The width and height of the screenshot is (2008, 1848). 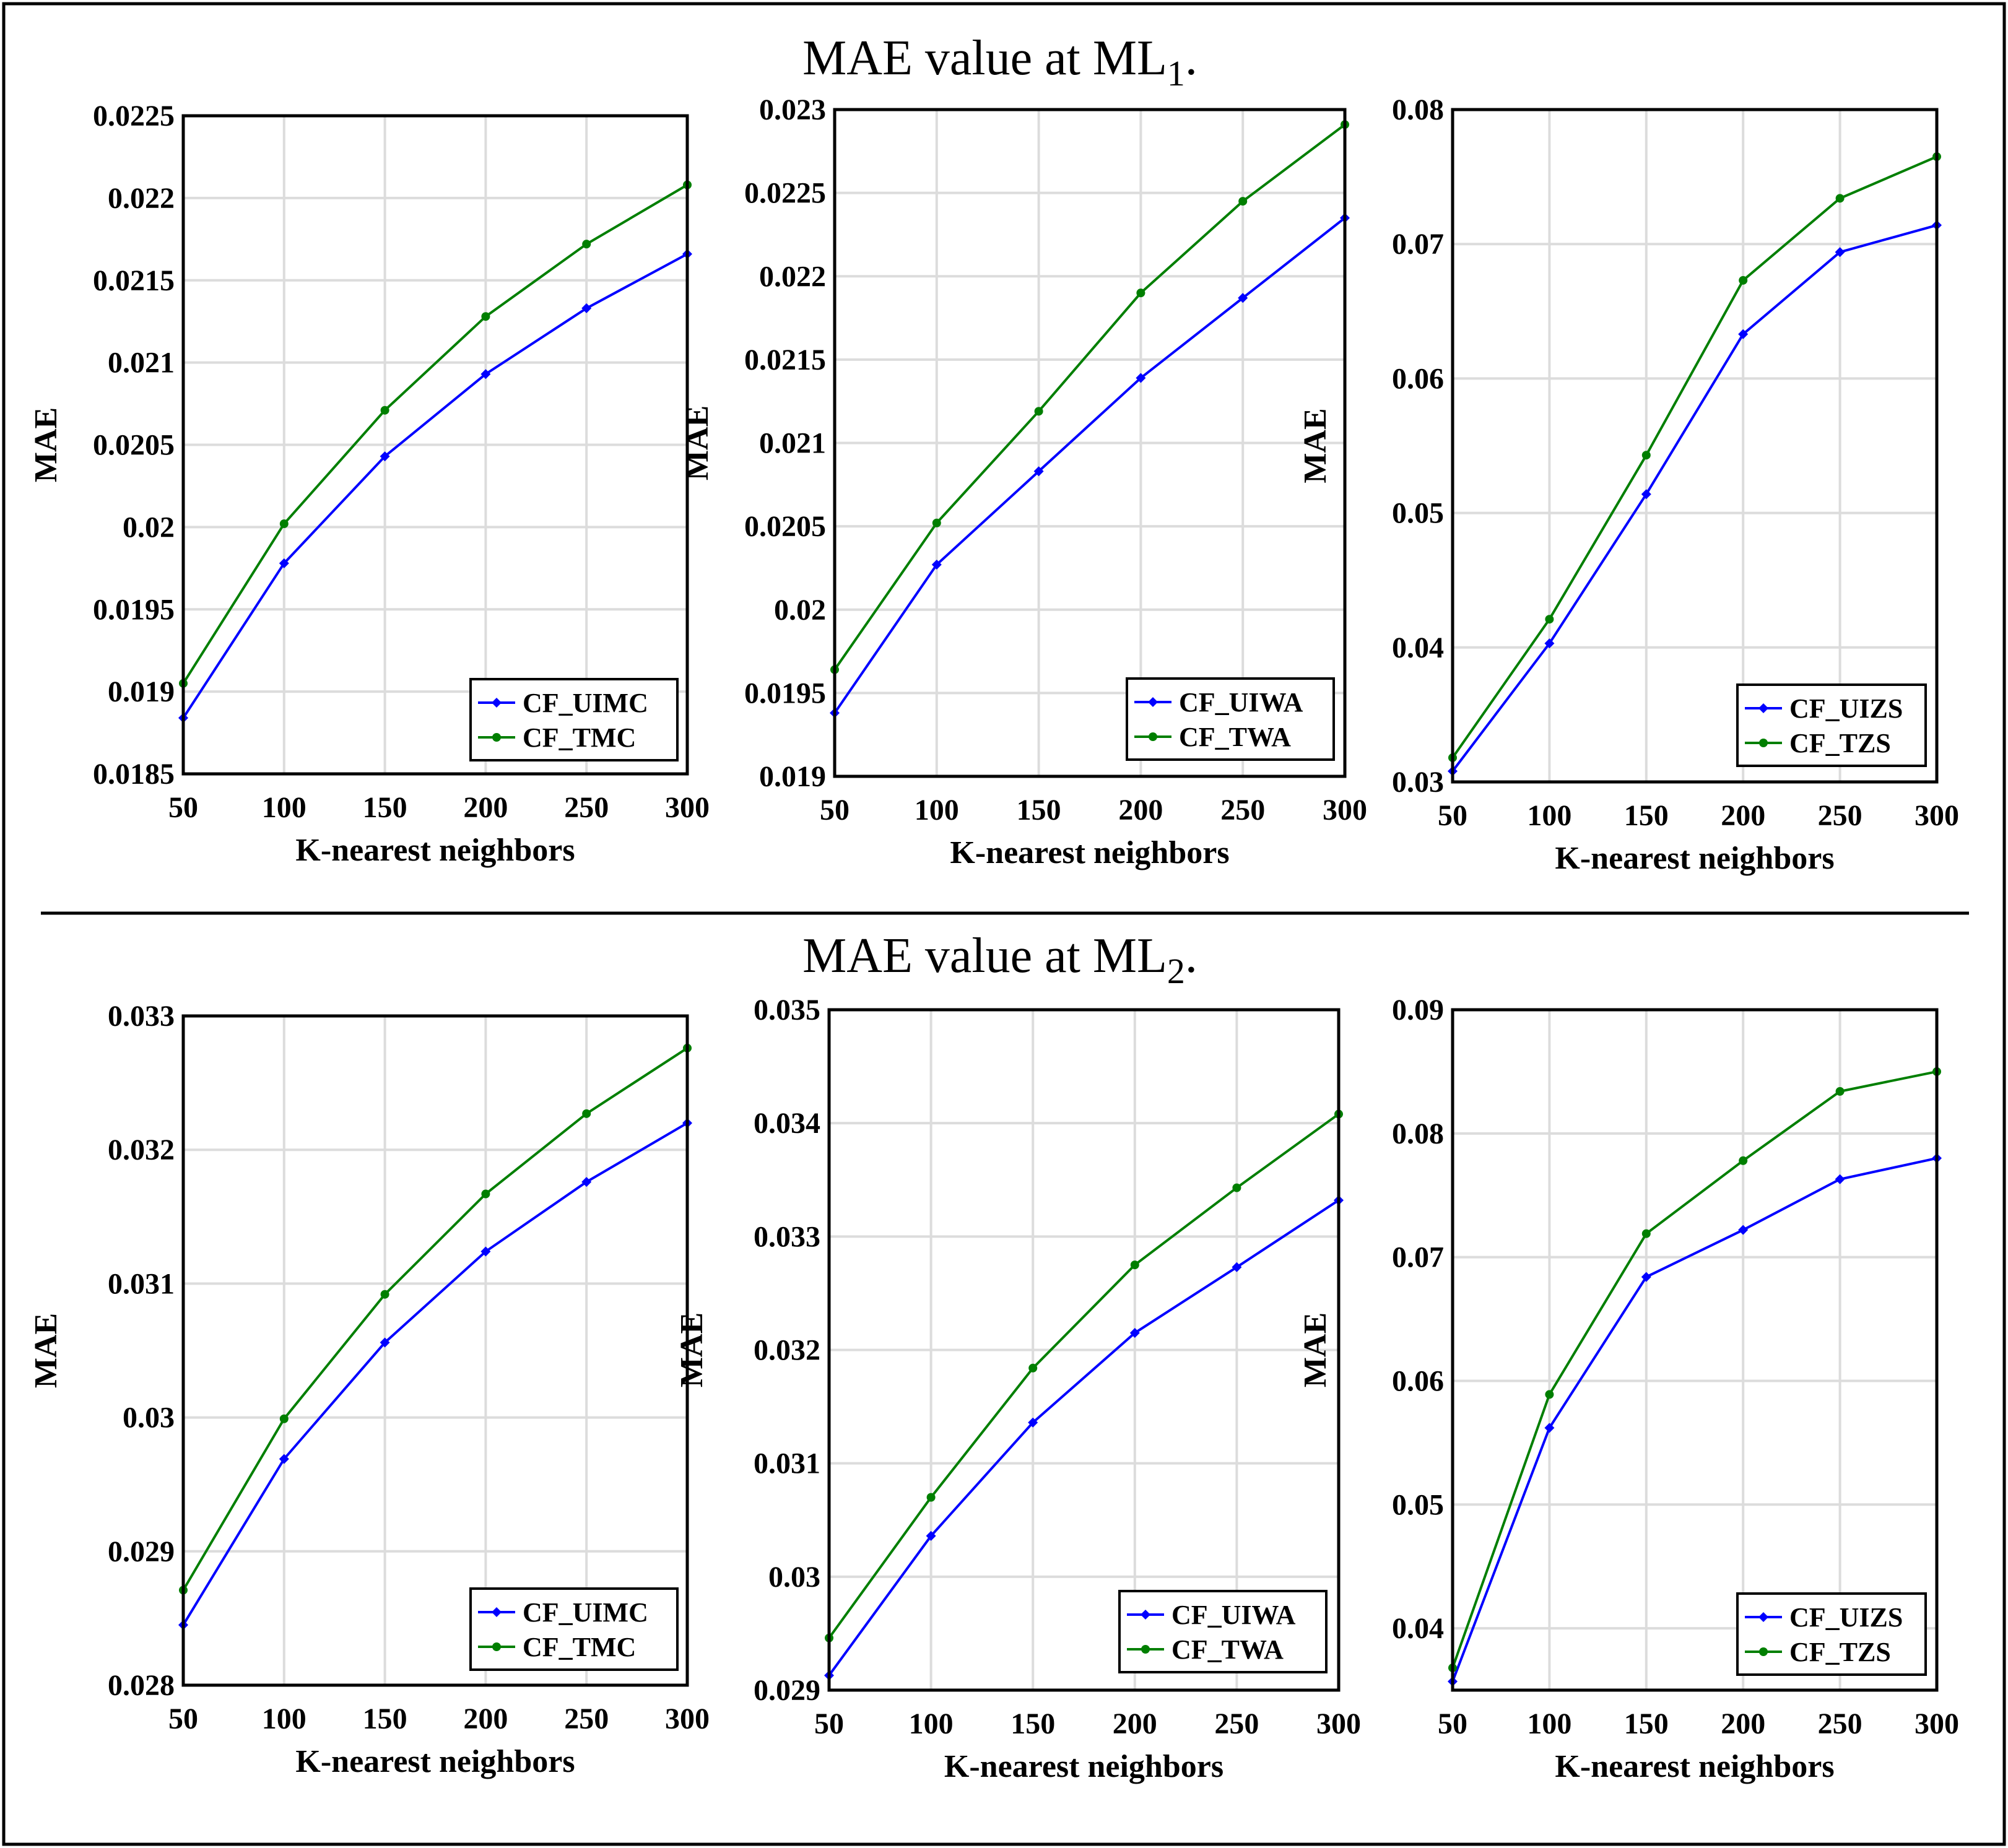 I want to click on legend: CF_UIMC CF_TMC, so click(x=574, y=1629).